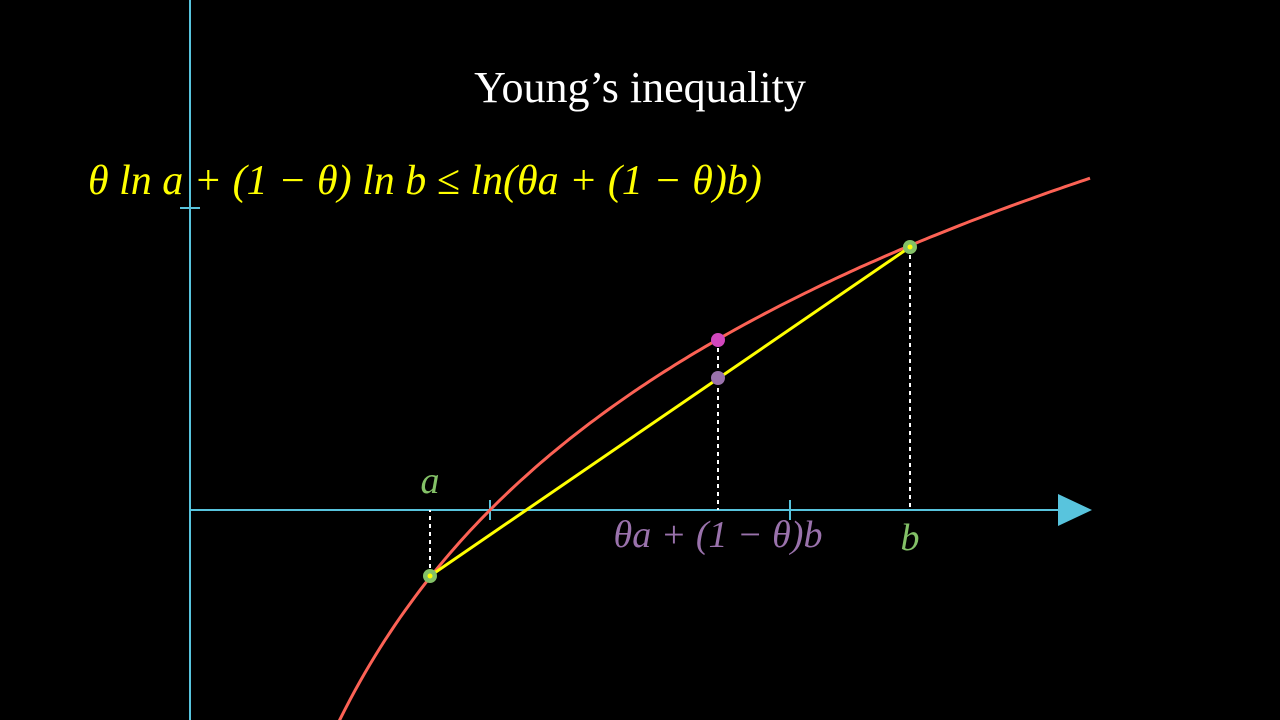 The width and height of the screenshot is (1280, 720). I want to click on point-chord, so click(718, 378).